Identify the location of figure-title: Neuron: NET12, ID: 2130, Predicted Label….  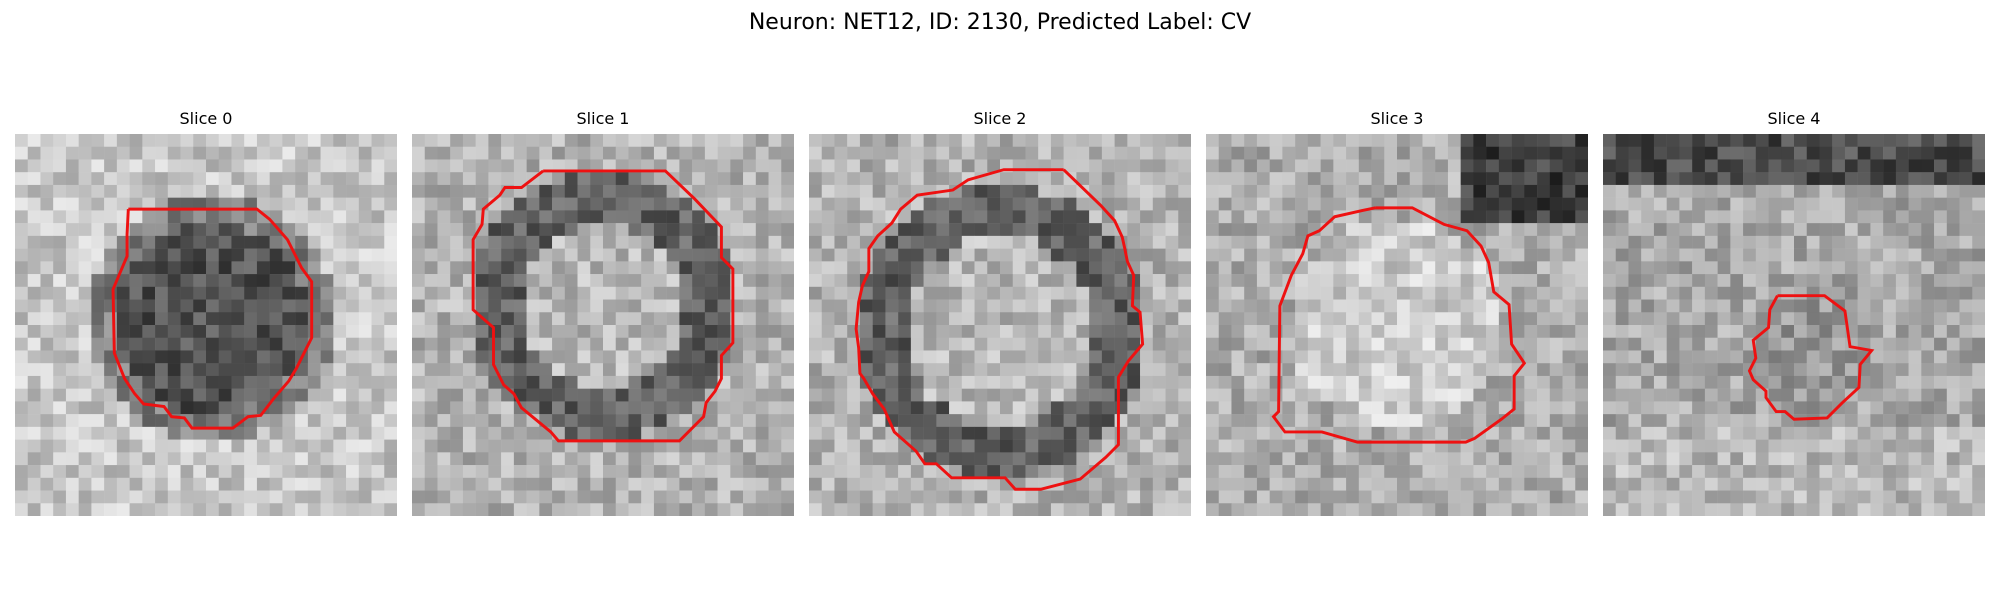
(1000, 22).